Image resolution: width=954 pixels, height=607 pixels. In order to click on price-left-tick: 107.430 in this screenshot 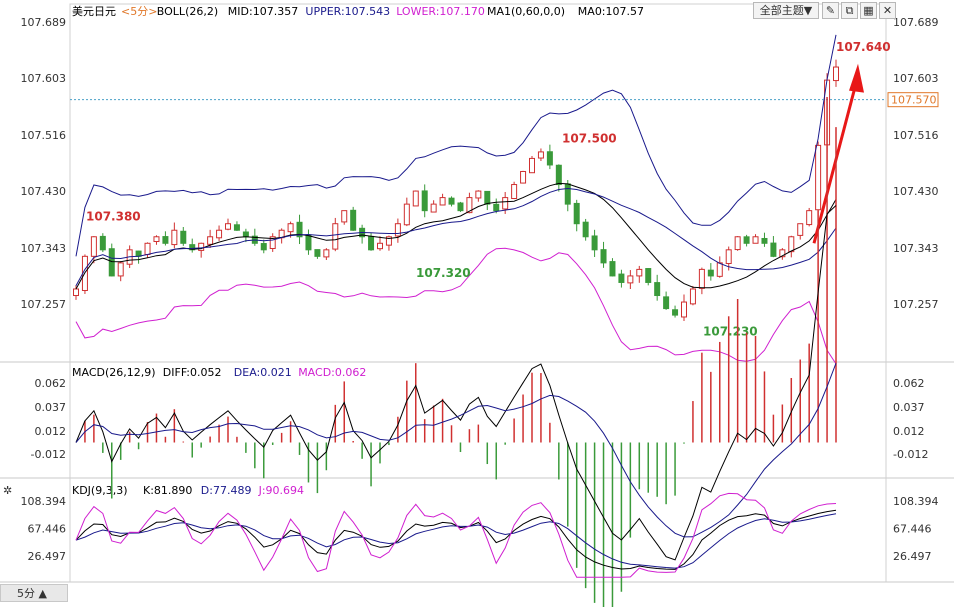, I will do `click(44, 191)`.